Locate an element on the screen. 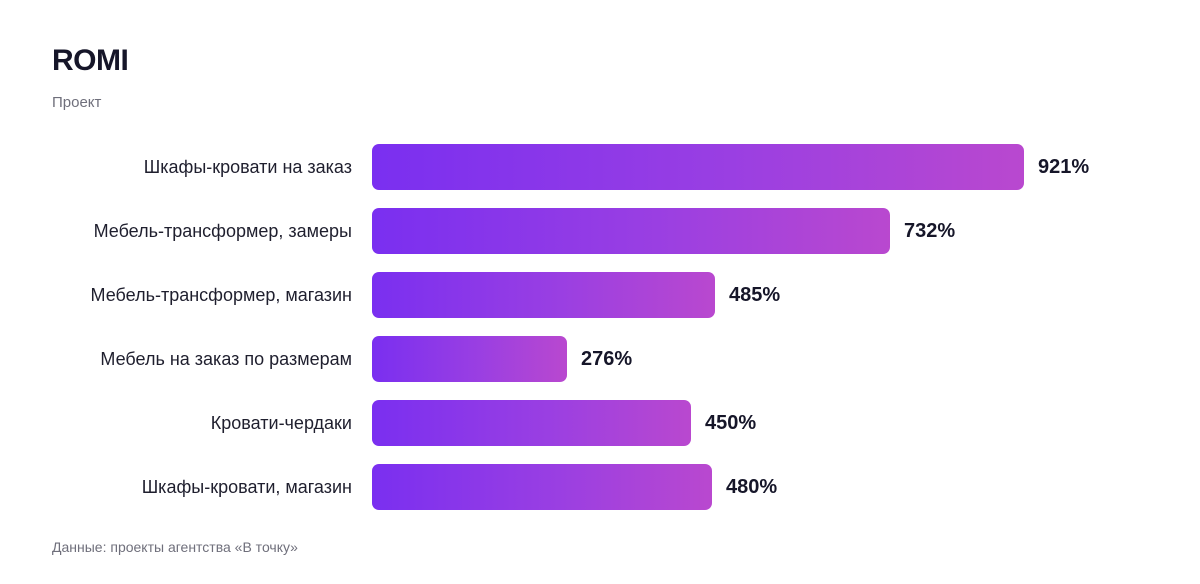 Image resolution: width=1200 pixels, height=584 pixels. category-label: Мебель-трансформер, замеры is located at coordinates (222, 231).